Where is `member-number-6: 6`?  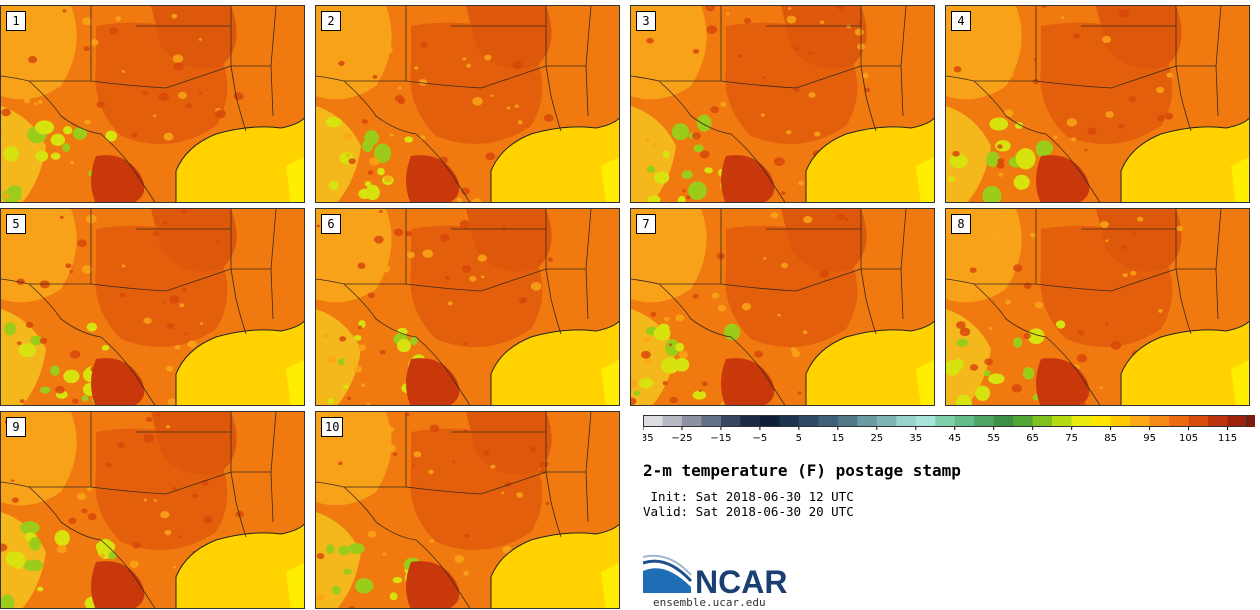 member-number-6: 6 is located at coordinates (331, 224).